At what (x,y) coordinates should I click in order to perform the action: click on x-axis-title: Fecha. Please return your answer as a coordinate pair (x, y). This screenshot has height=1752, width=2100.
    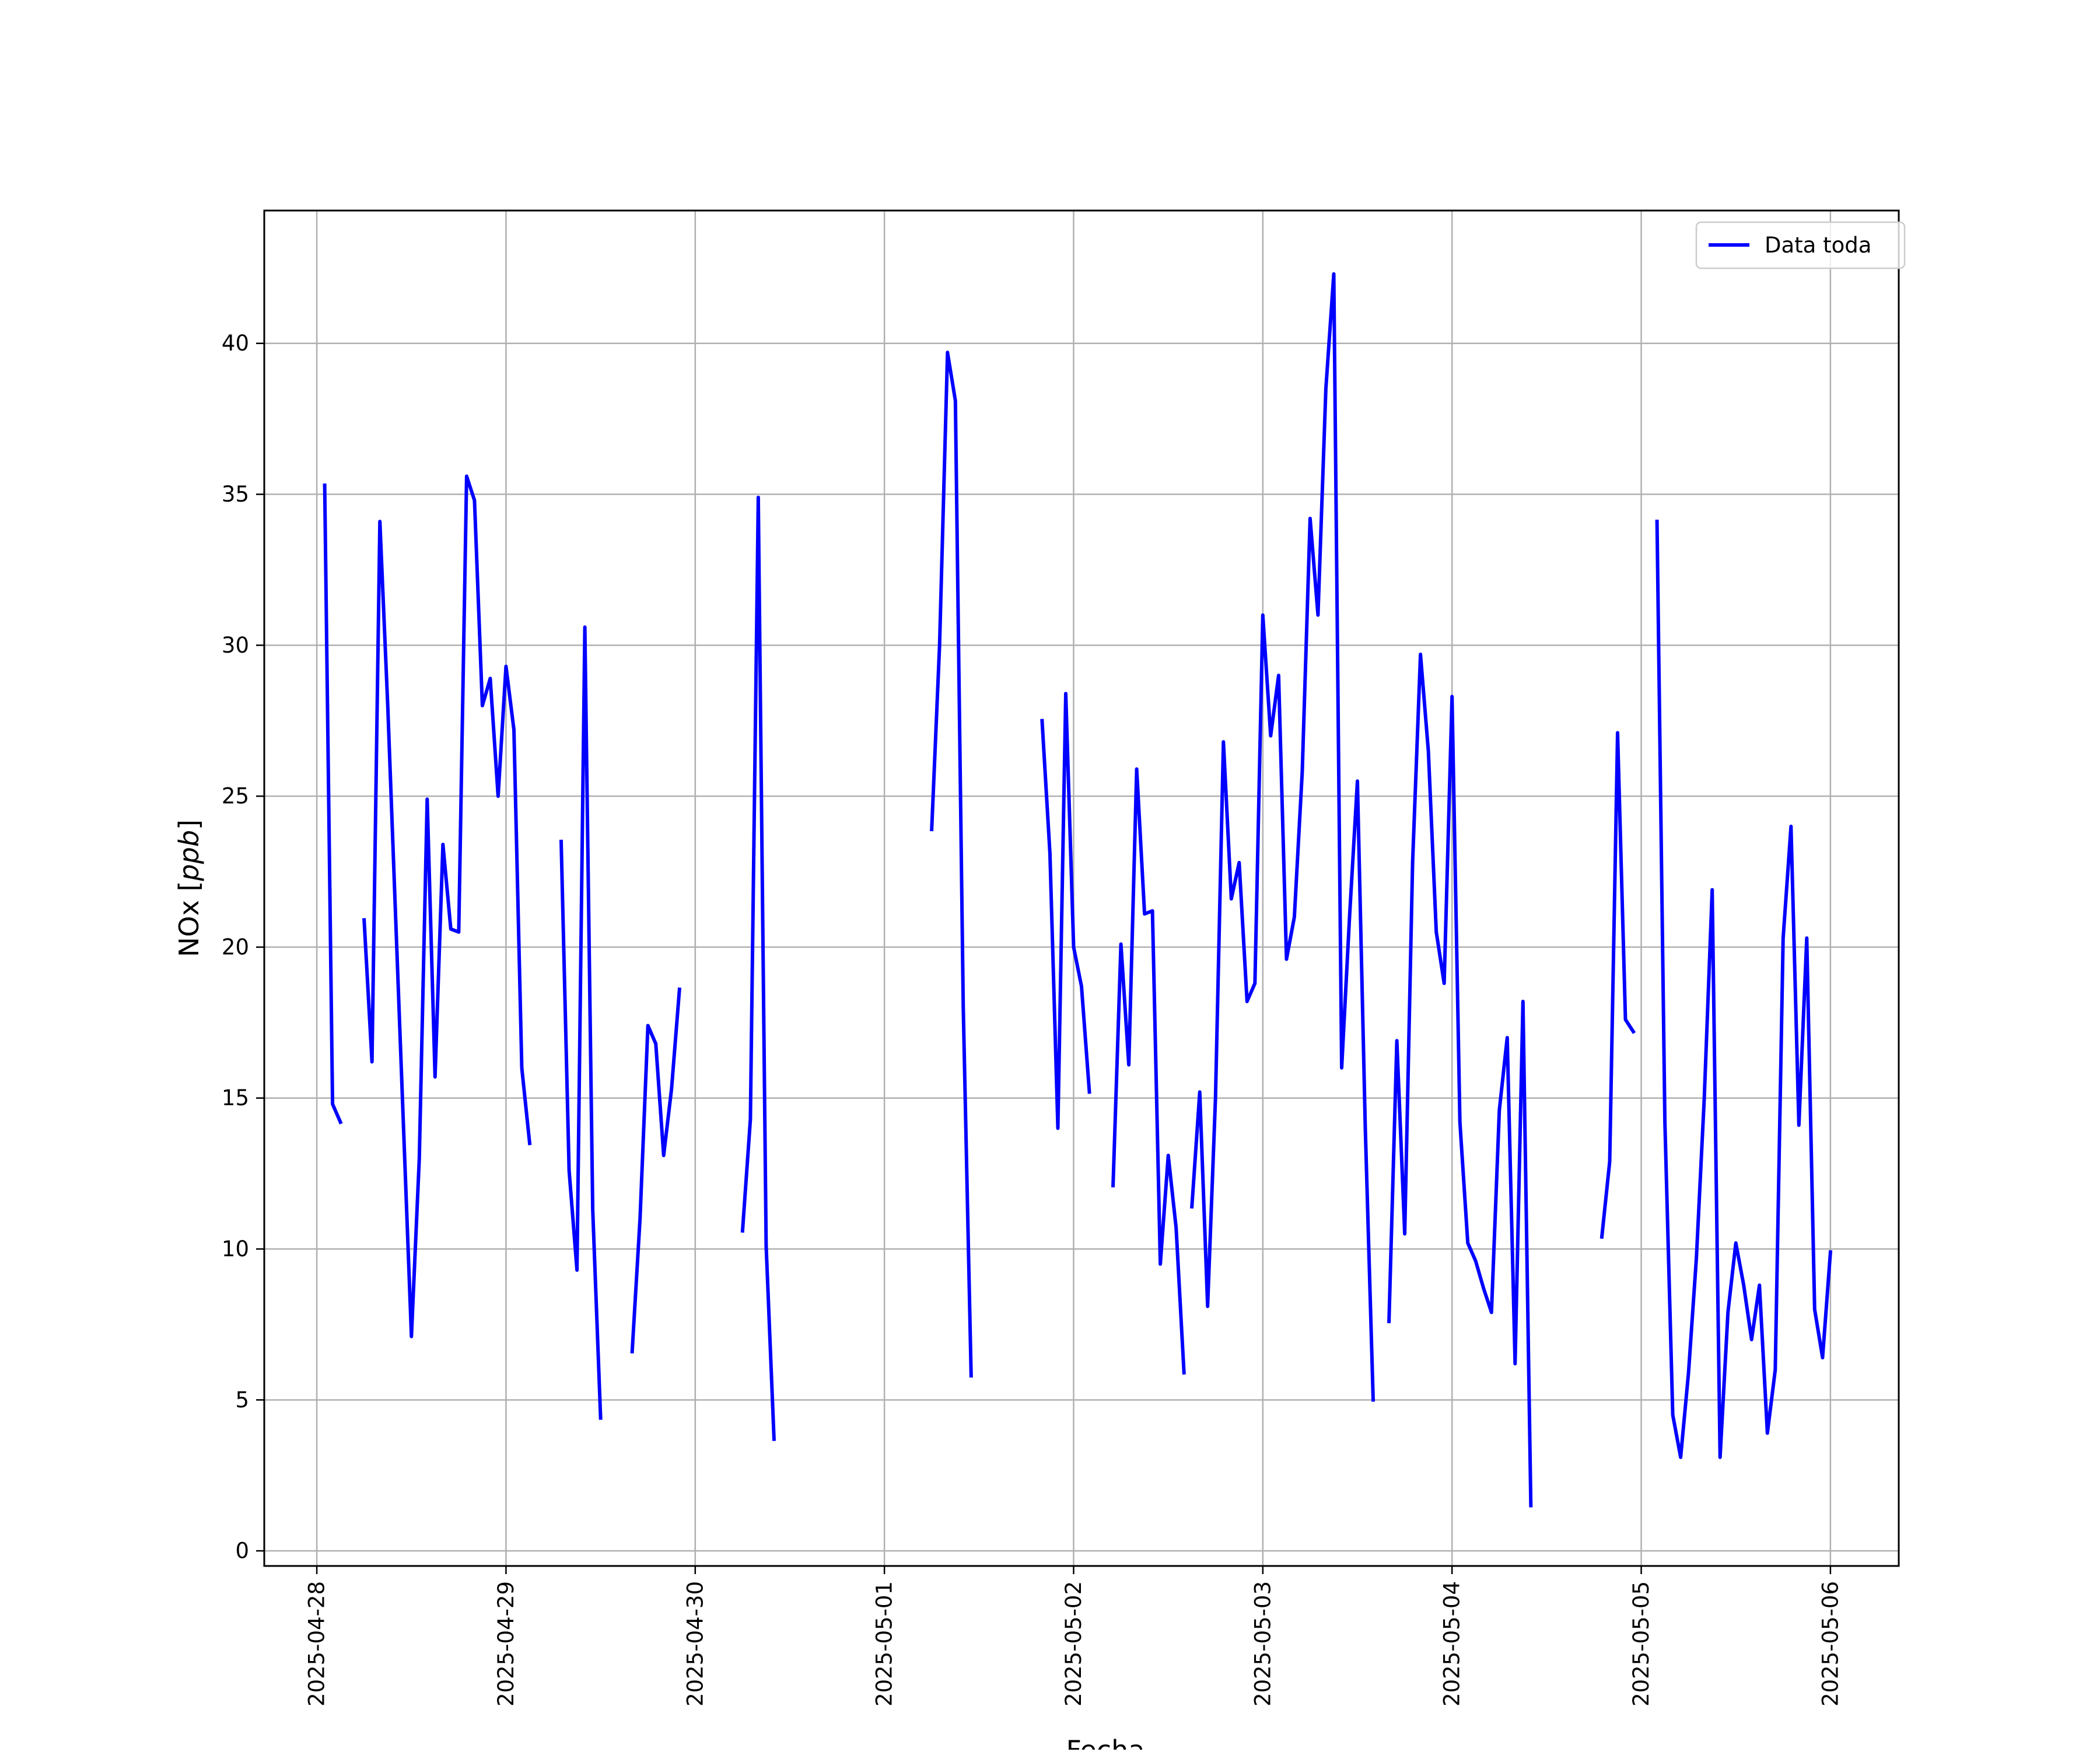
    Looking at the image, I should click on (1105, 1742).